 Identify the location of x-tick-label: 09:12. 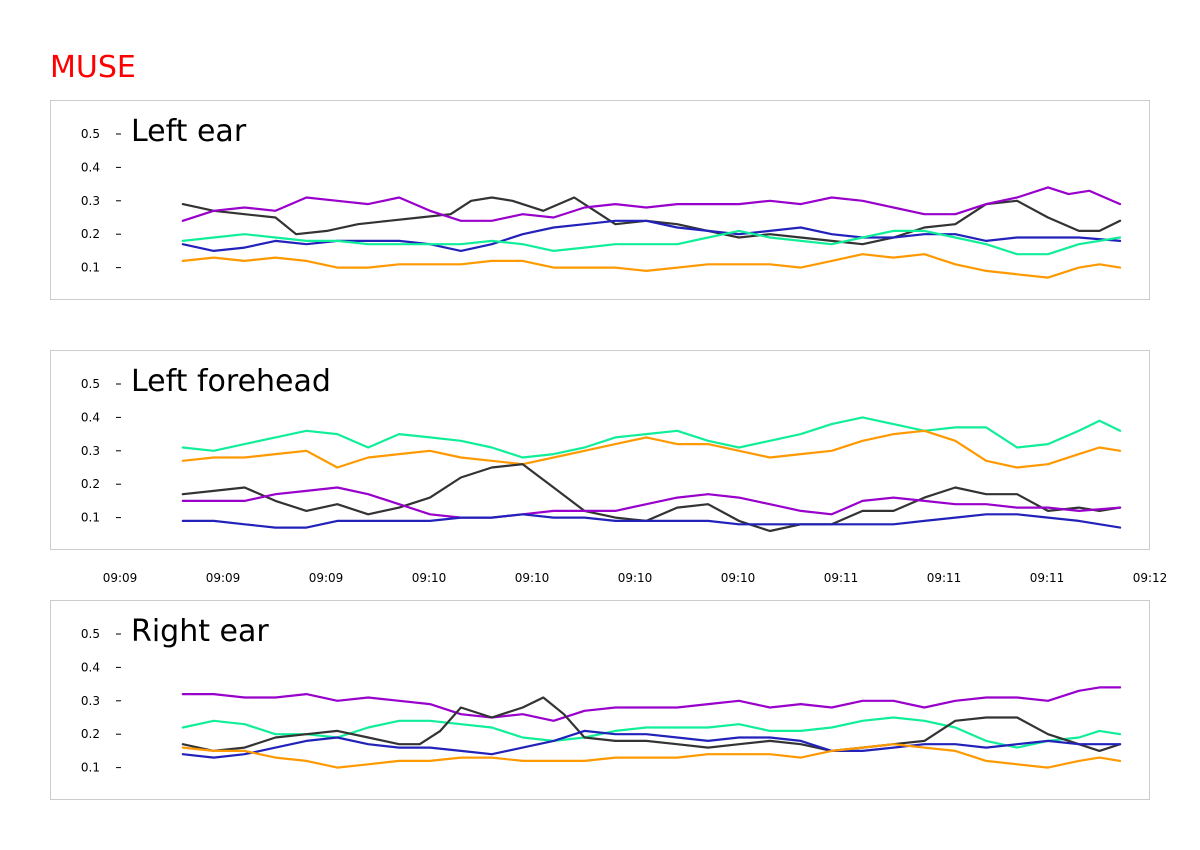
(1150, 578).